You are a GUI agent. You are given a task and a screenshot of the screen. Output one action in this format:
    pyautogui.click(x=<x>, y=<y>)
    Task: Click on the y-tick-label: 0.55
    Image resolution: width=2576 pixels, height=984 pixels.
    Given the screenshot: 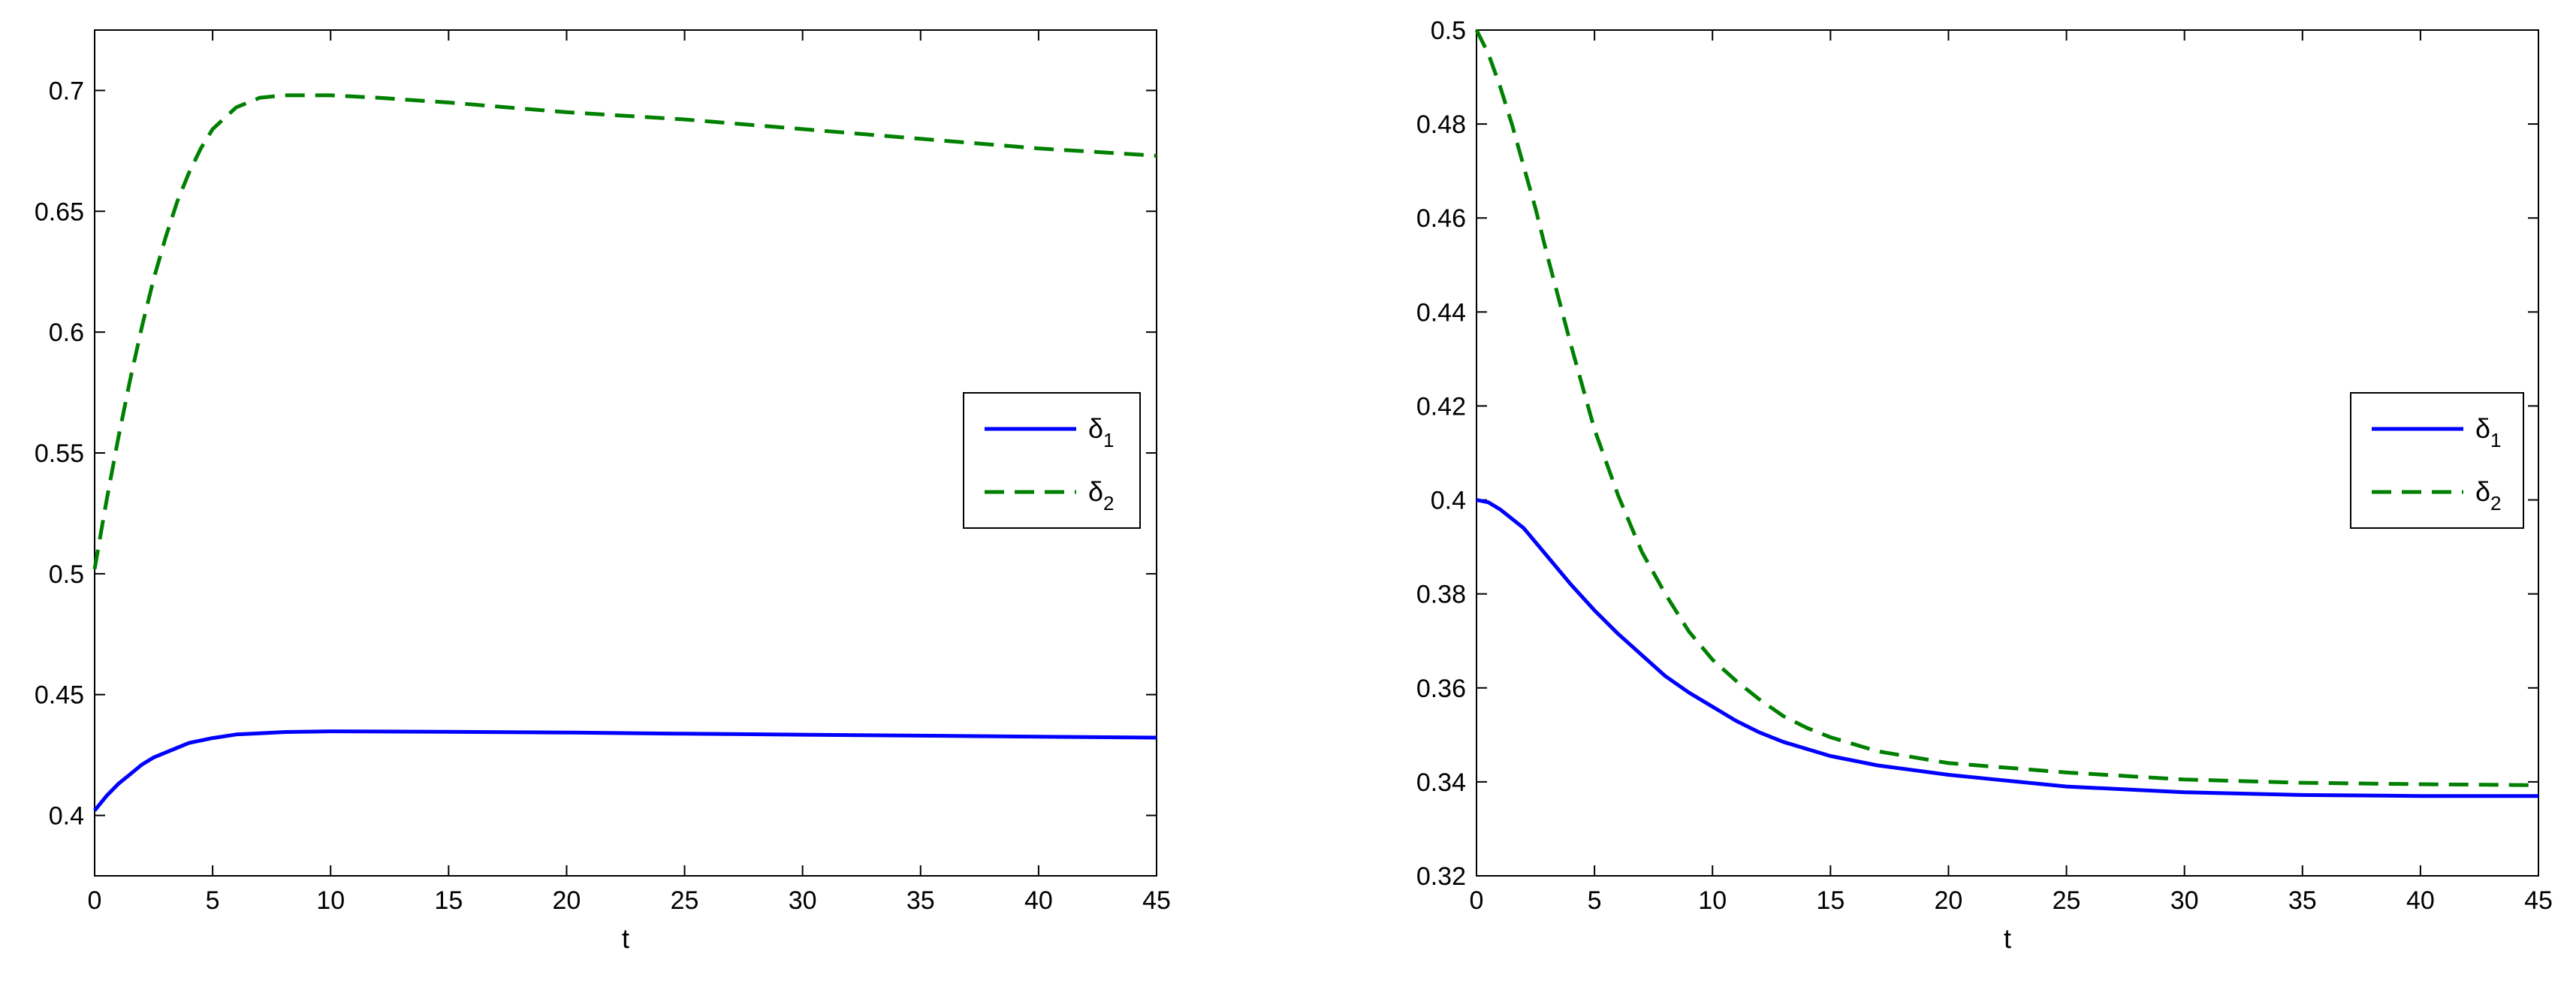 What is the action you would take?
    pyautogui.click(x=60, y=454)
    